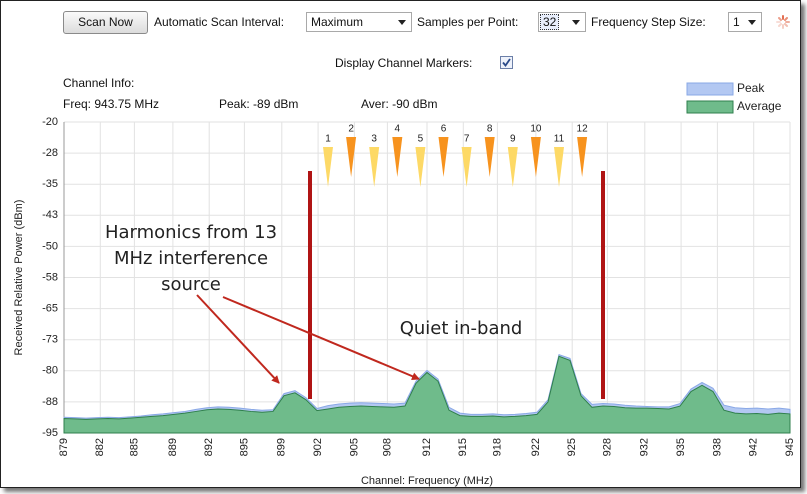  Describe the element at coordinates (468, 22) in the screenshot. I see `samples-label: Samples per Point:` at that location.